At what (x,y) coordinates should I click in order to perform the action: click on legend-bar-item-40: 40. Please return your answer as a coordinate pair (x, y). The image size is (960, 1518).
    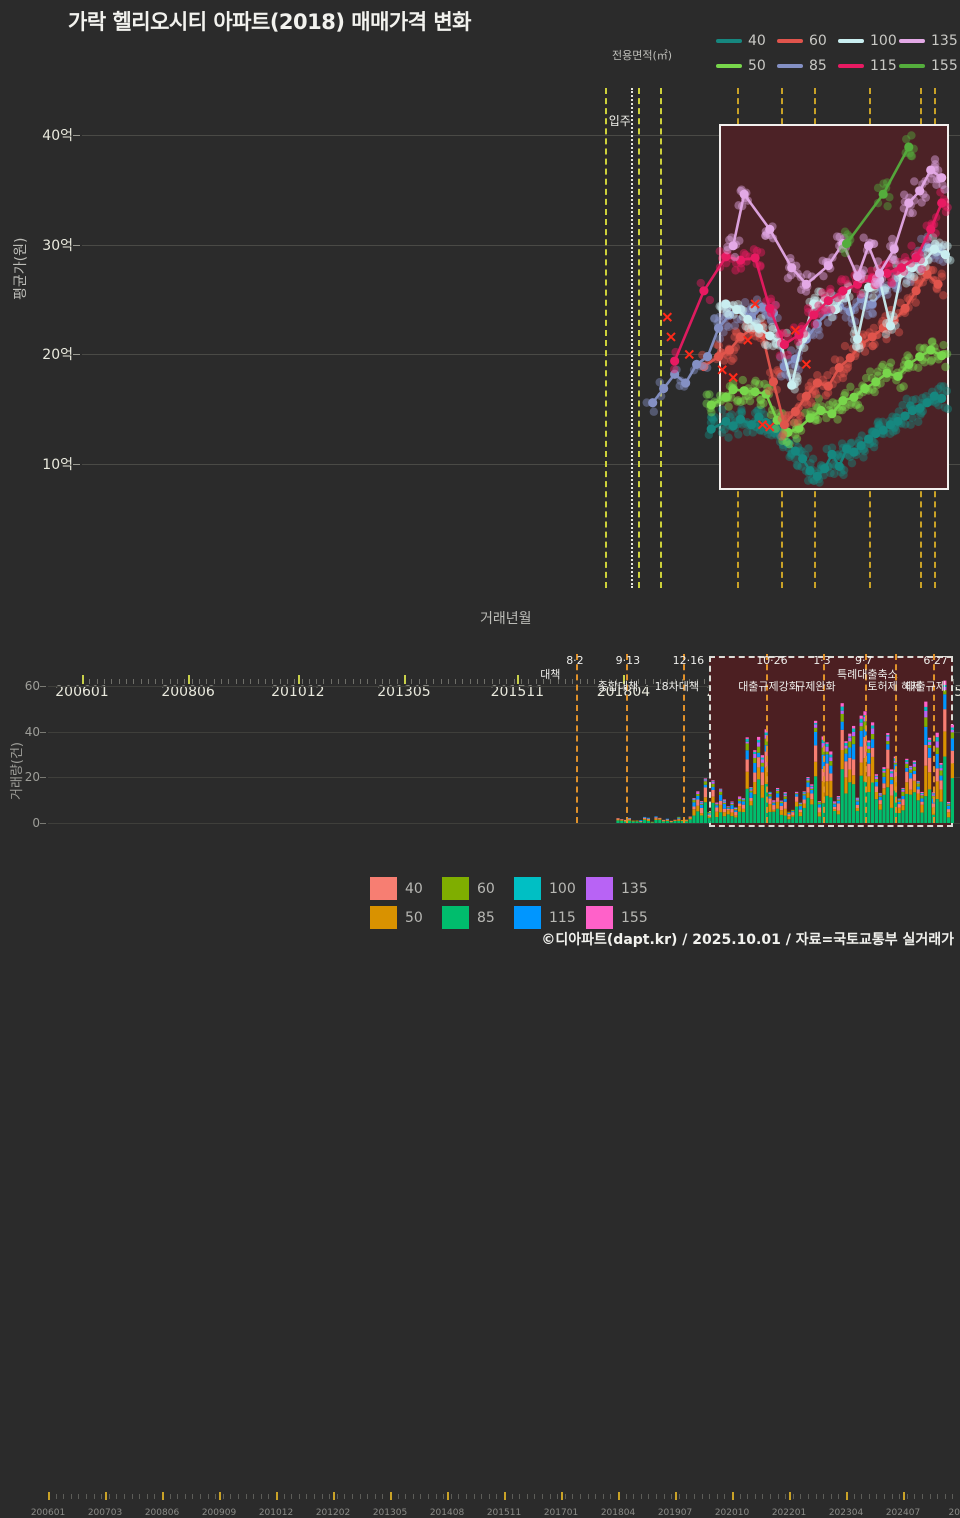
    Looking at the image, I should click on (406, 888).